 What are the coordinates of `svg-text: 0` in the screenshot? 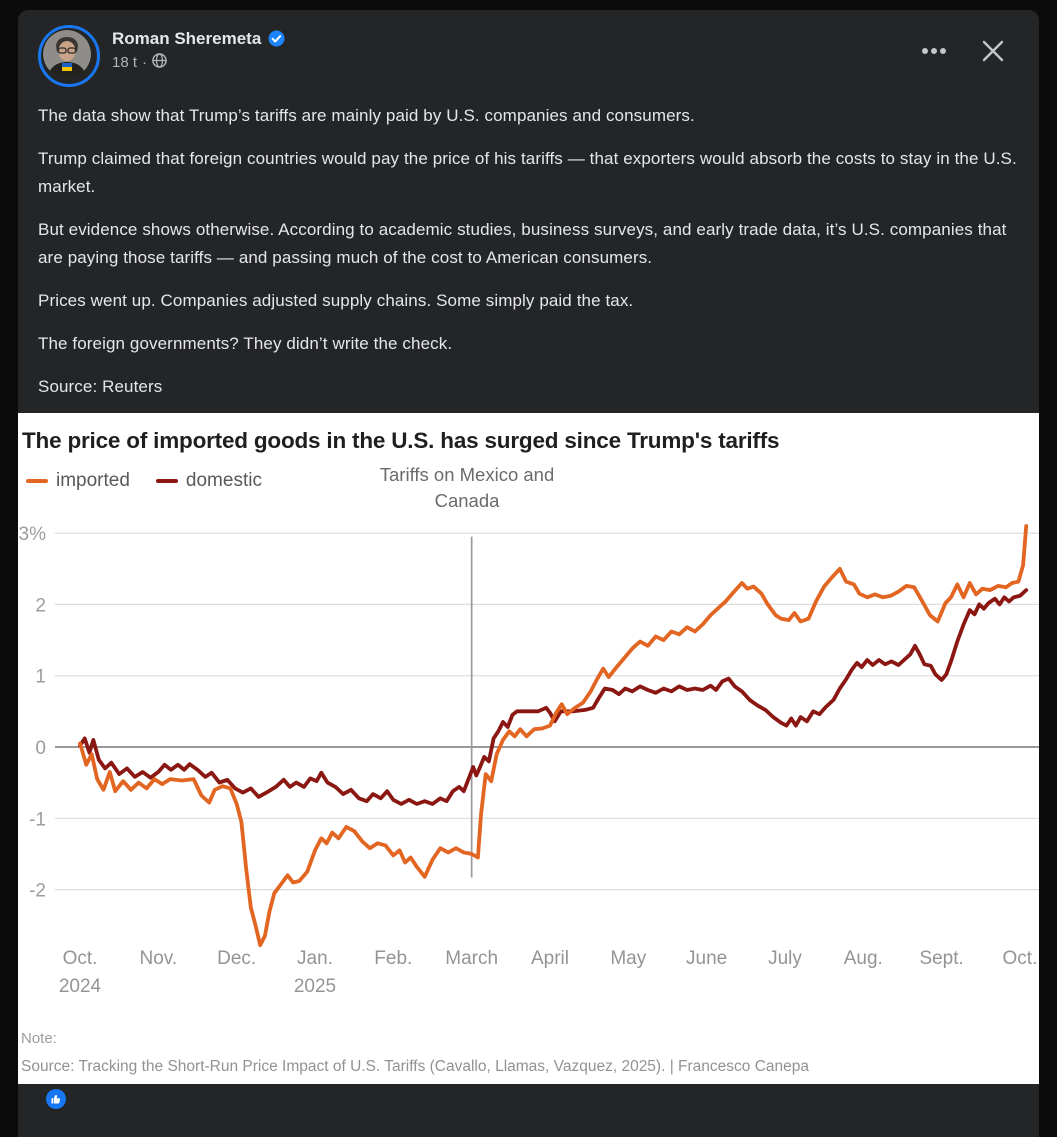 It's located at (40, 748).